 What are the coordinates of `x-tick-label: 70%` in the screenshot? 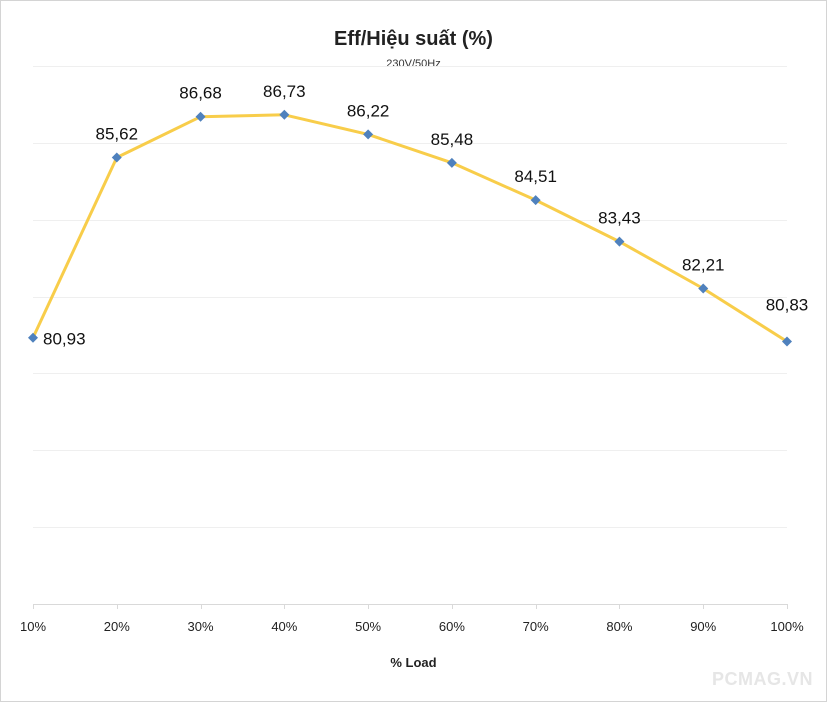 It's located at (536, 626).